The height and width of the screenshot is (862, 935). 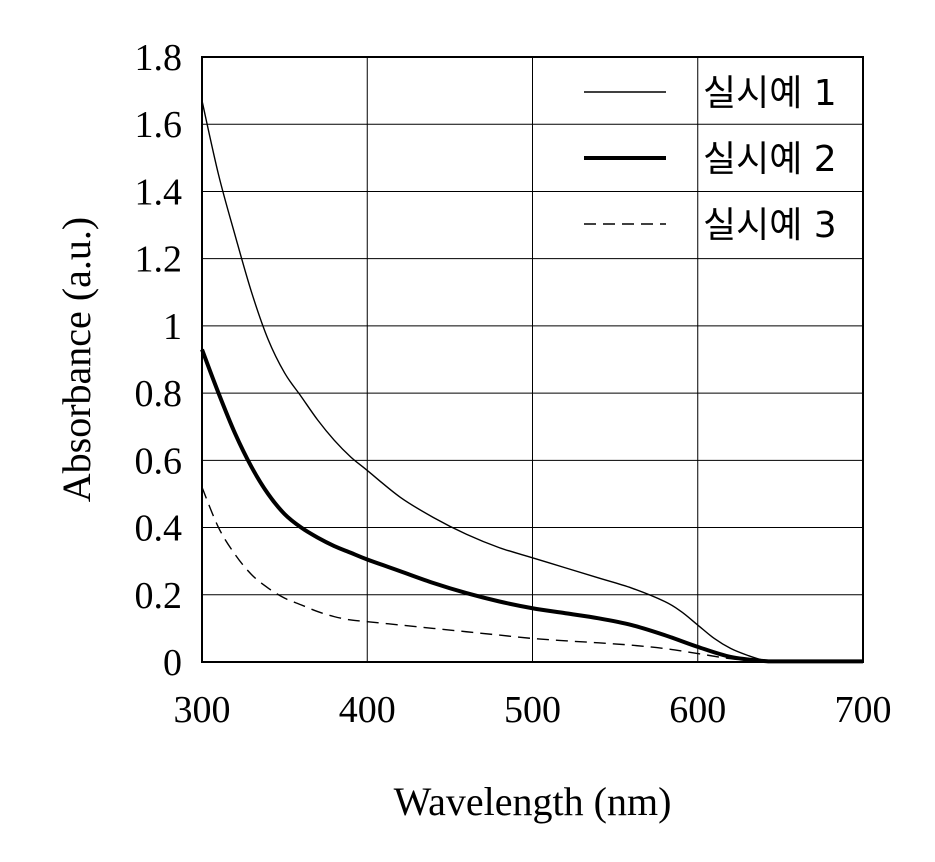 What do you see at coordinates (697, 710) in the screenshot?
I see `x-tick-label: 600` at bounding box center [697, 710].